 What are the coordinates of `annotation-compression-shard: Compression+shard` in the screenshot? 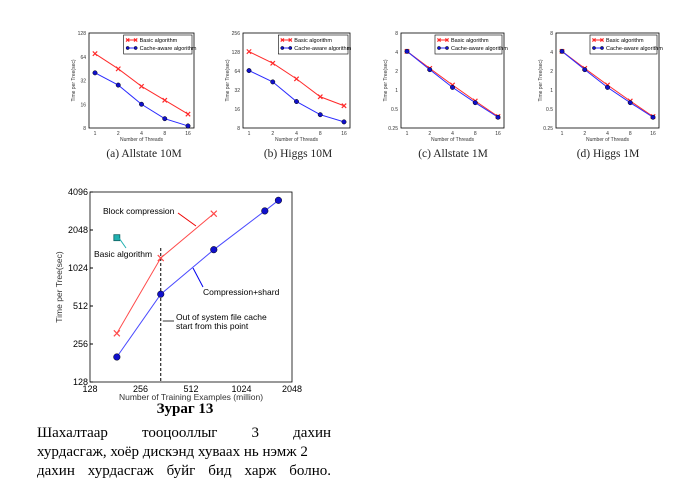 It's located at (241, 292).